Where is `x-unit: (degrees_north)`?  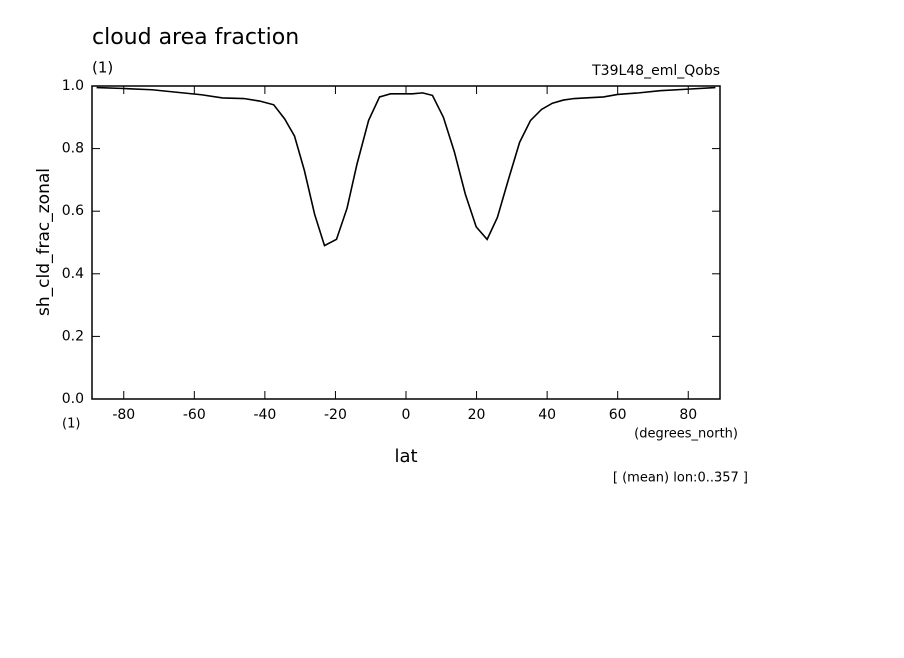
x-unit: (degrees_north) is located at coordinates (686, 434).